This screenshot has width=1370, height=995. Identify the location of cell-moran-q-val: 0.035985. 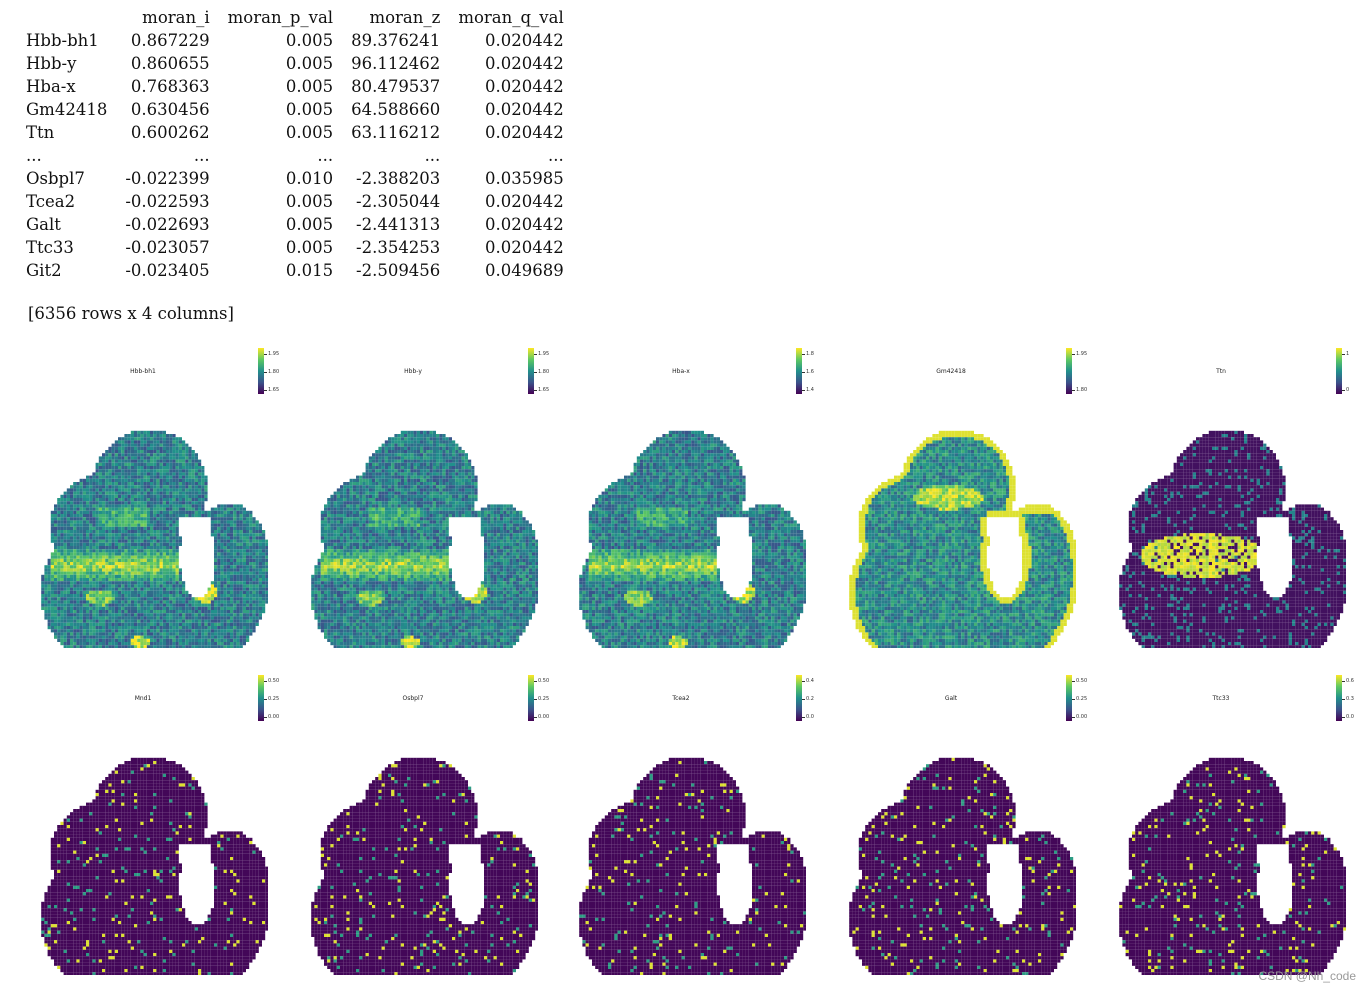
(502, 178).